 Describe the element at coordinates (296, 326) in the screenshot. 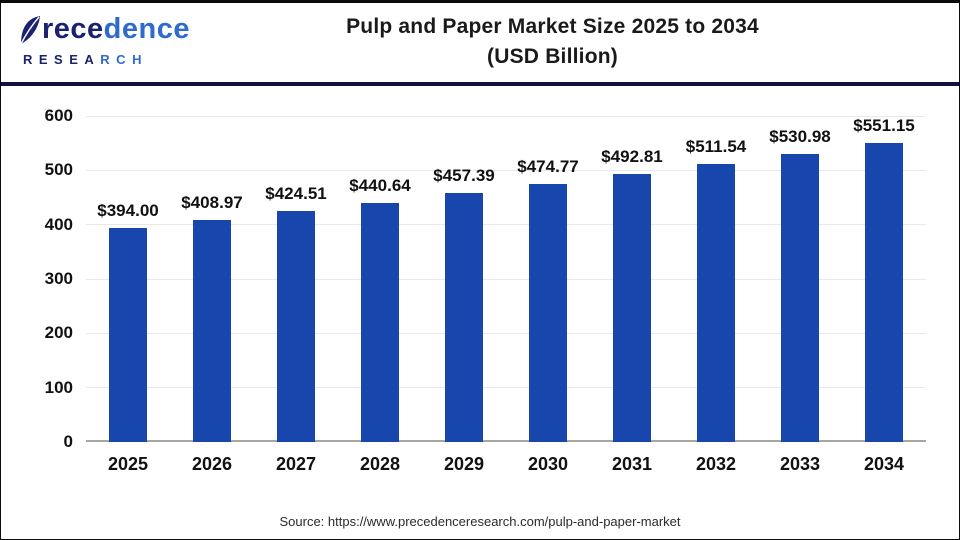

I see `bar-2027` at that location.